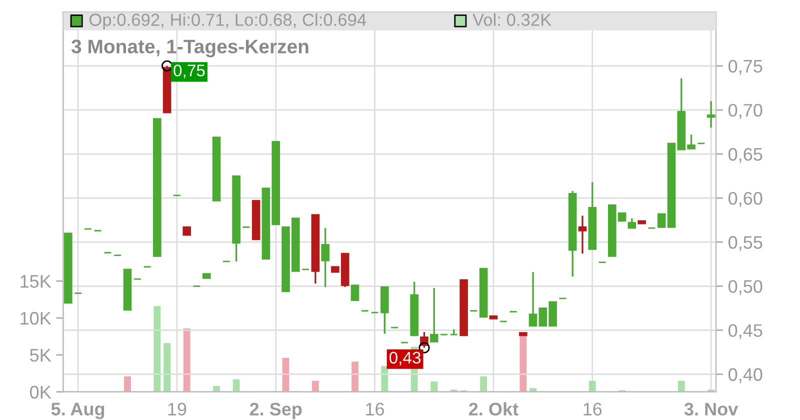  Describe the element at coordinates (227, 21) in the screenshot. I see `annotation: Op:0.692, Hi:0.71, Lo:0.68, Cl:0.694` at that location.